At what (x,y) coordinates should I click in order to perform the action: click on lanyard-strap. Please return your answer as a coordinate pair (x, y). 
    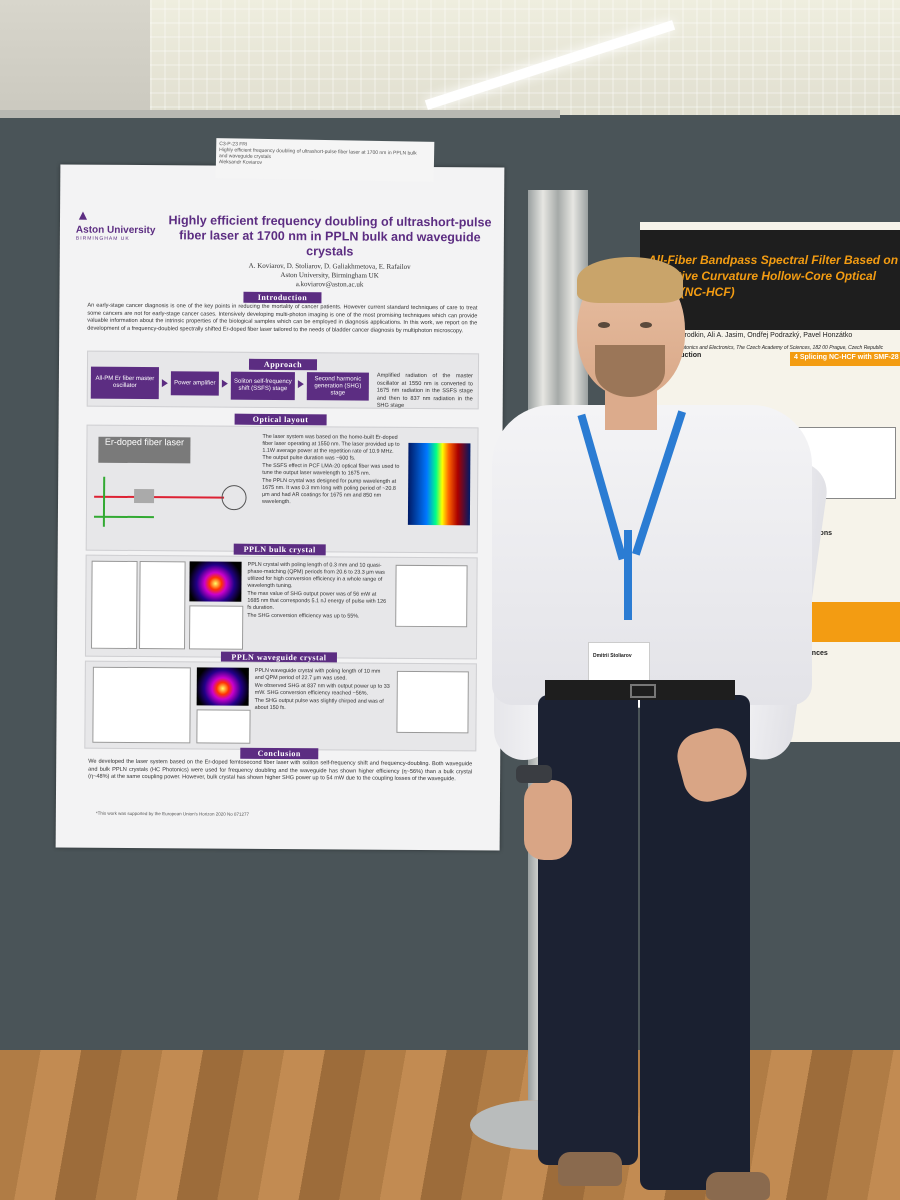
    Looking at the image, I should click on (628, 575).